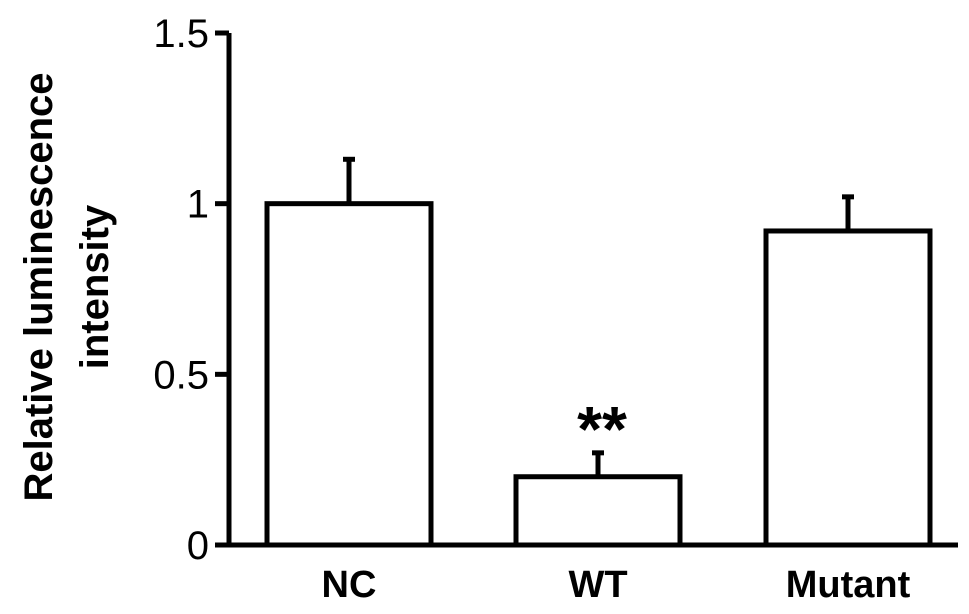  What do you see at coordinates (198, 205) in the screenshot?
I see `y-tick-label: 1` at bounding box center [198, 205].